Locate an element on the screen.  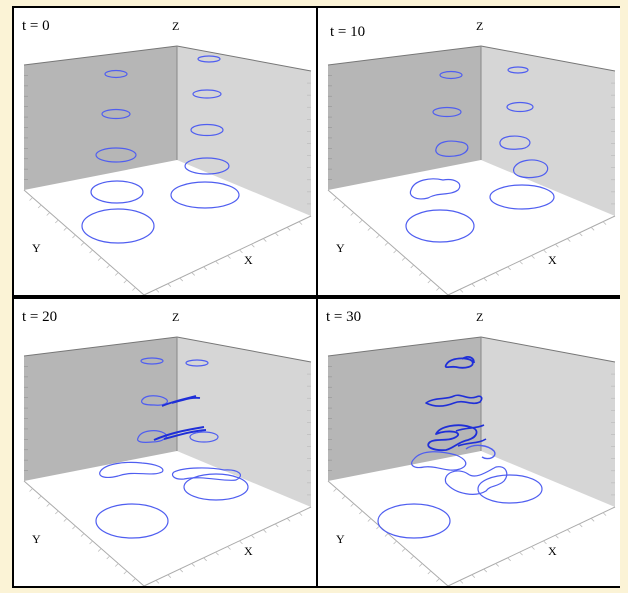
side-wall is located at coordinates (244, 422).